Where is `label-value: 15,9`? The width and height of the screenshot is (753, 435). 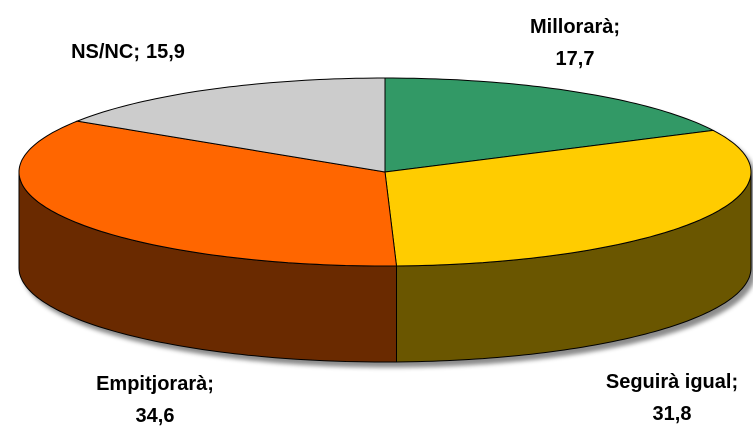 label-value: 15,9 is located at coordinates (165, 52).